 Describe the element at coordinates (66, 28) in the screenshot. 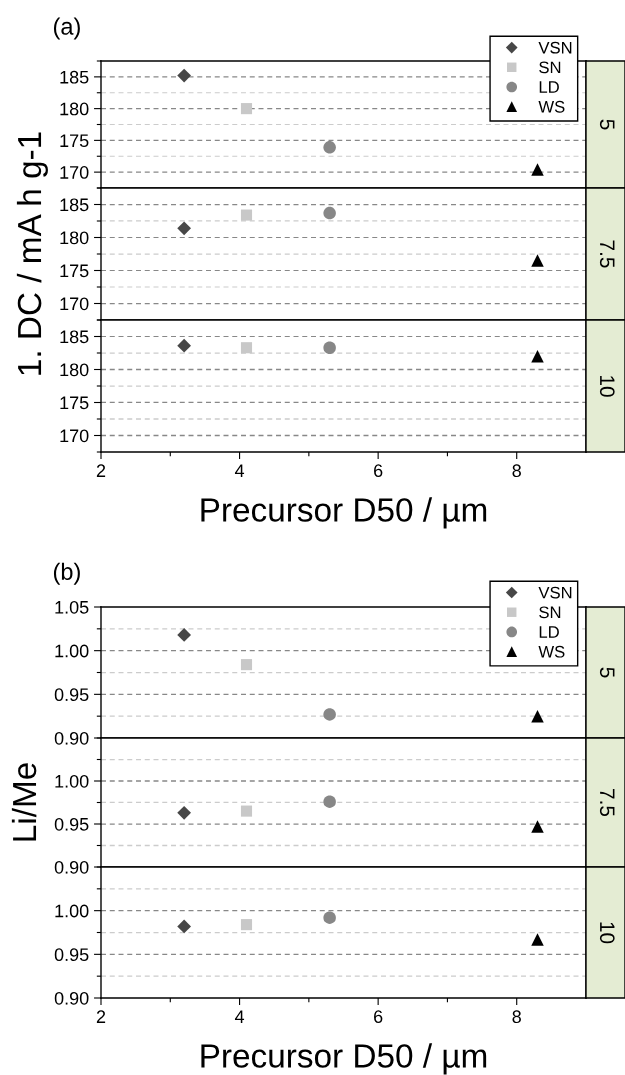

I see `chart-title: (a)` at that location.